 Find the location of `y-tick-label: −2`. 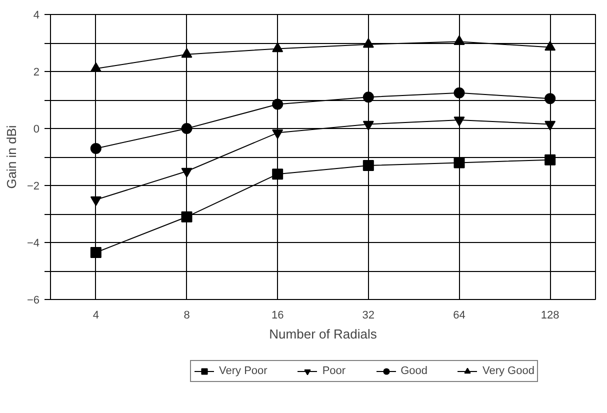

y-tick-label: −2 is located at coordinates (33, 186).